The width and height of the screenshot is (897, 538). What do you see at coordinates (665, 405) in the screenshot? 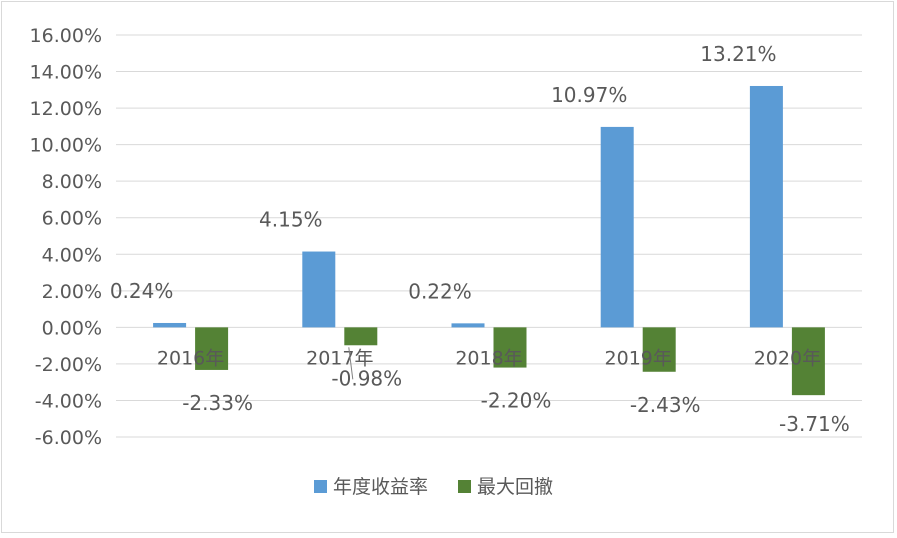
I see `data-label: -2.43%` at bounding box center [665, 405].